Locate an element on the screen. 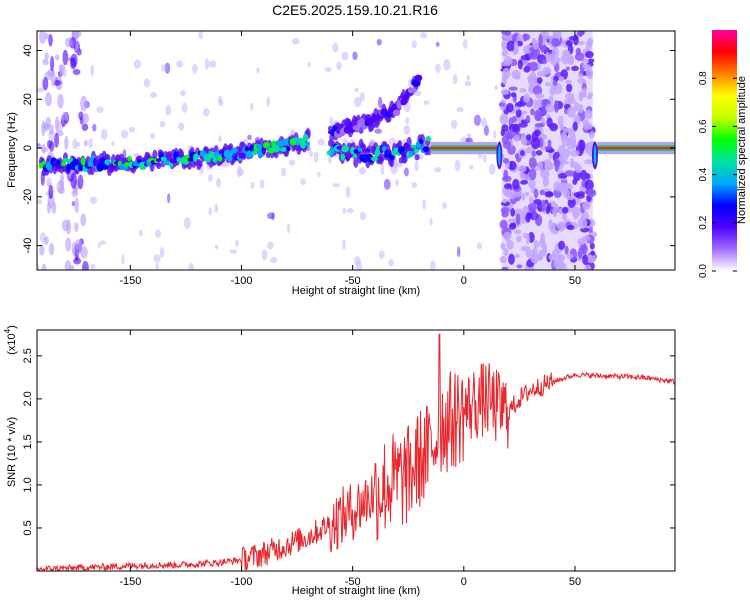 The height and width of the screenshot is (605, 750). y-tick-label: 0 is located at coordinates (28, 148).